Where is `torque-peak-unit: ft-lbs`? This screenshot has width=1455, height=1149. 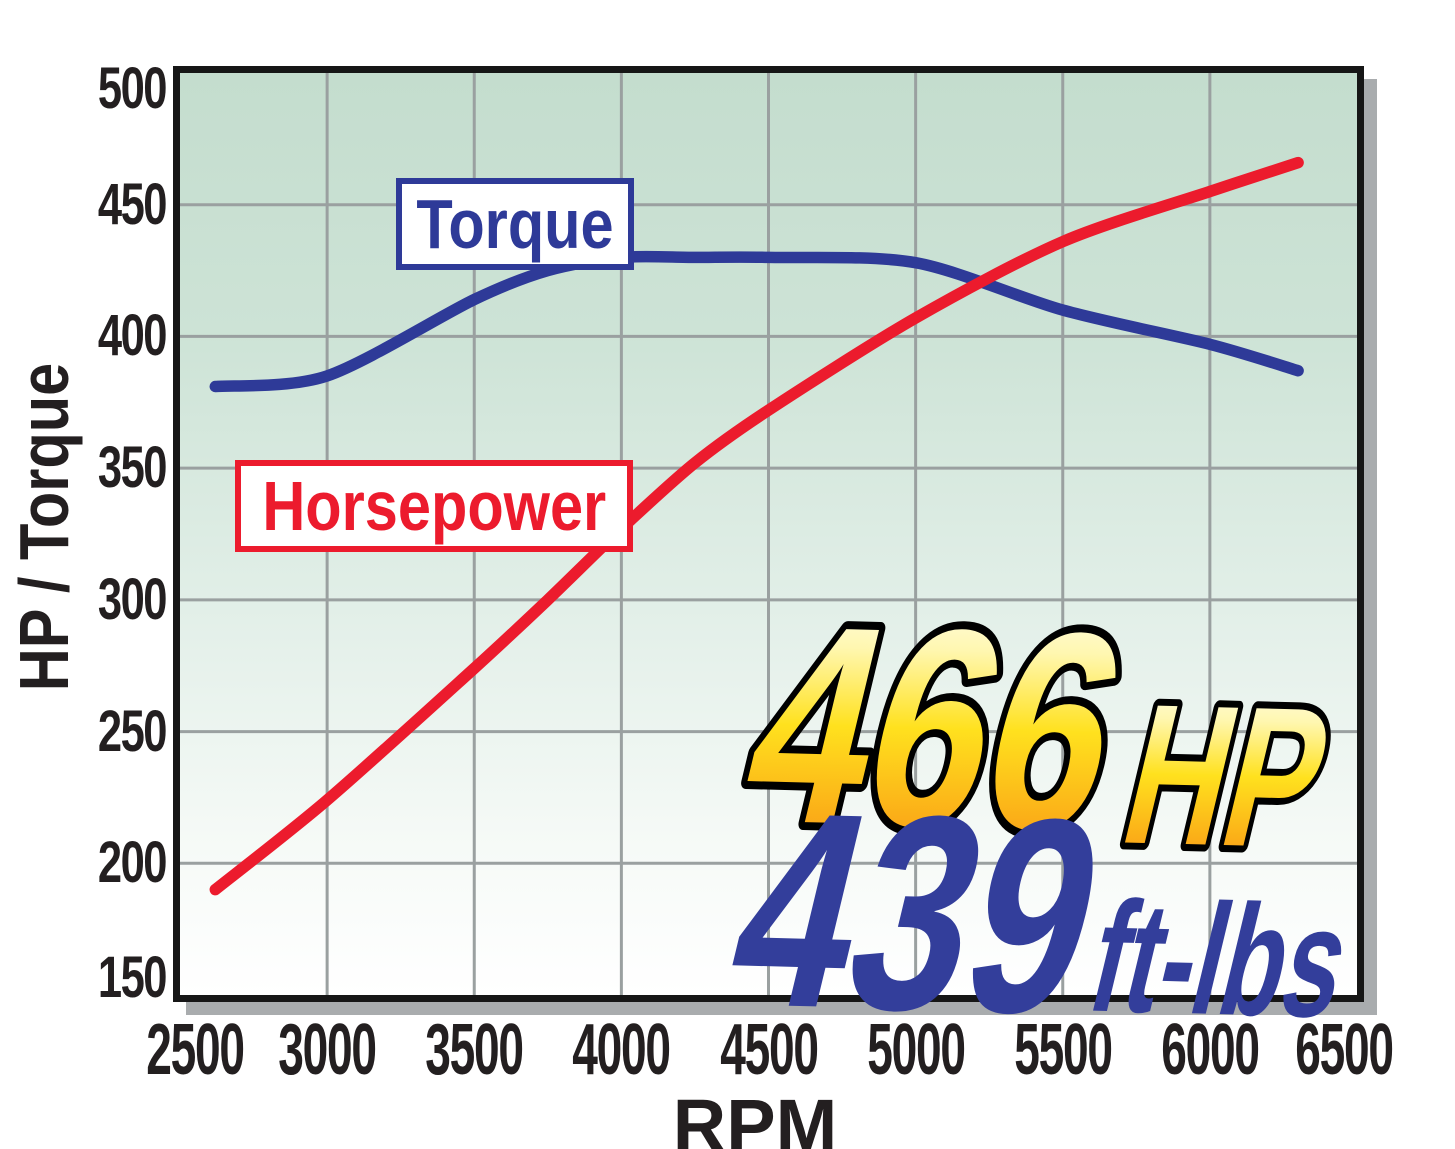
torque-peak-unit: ft-lbs is located at coordinates (1220, 959).